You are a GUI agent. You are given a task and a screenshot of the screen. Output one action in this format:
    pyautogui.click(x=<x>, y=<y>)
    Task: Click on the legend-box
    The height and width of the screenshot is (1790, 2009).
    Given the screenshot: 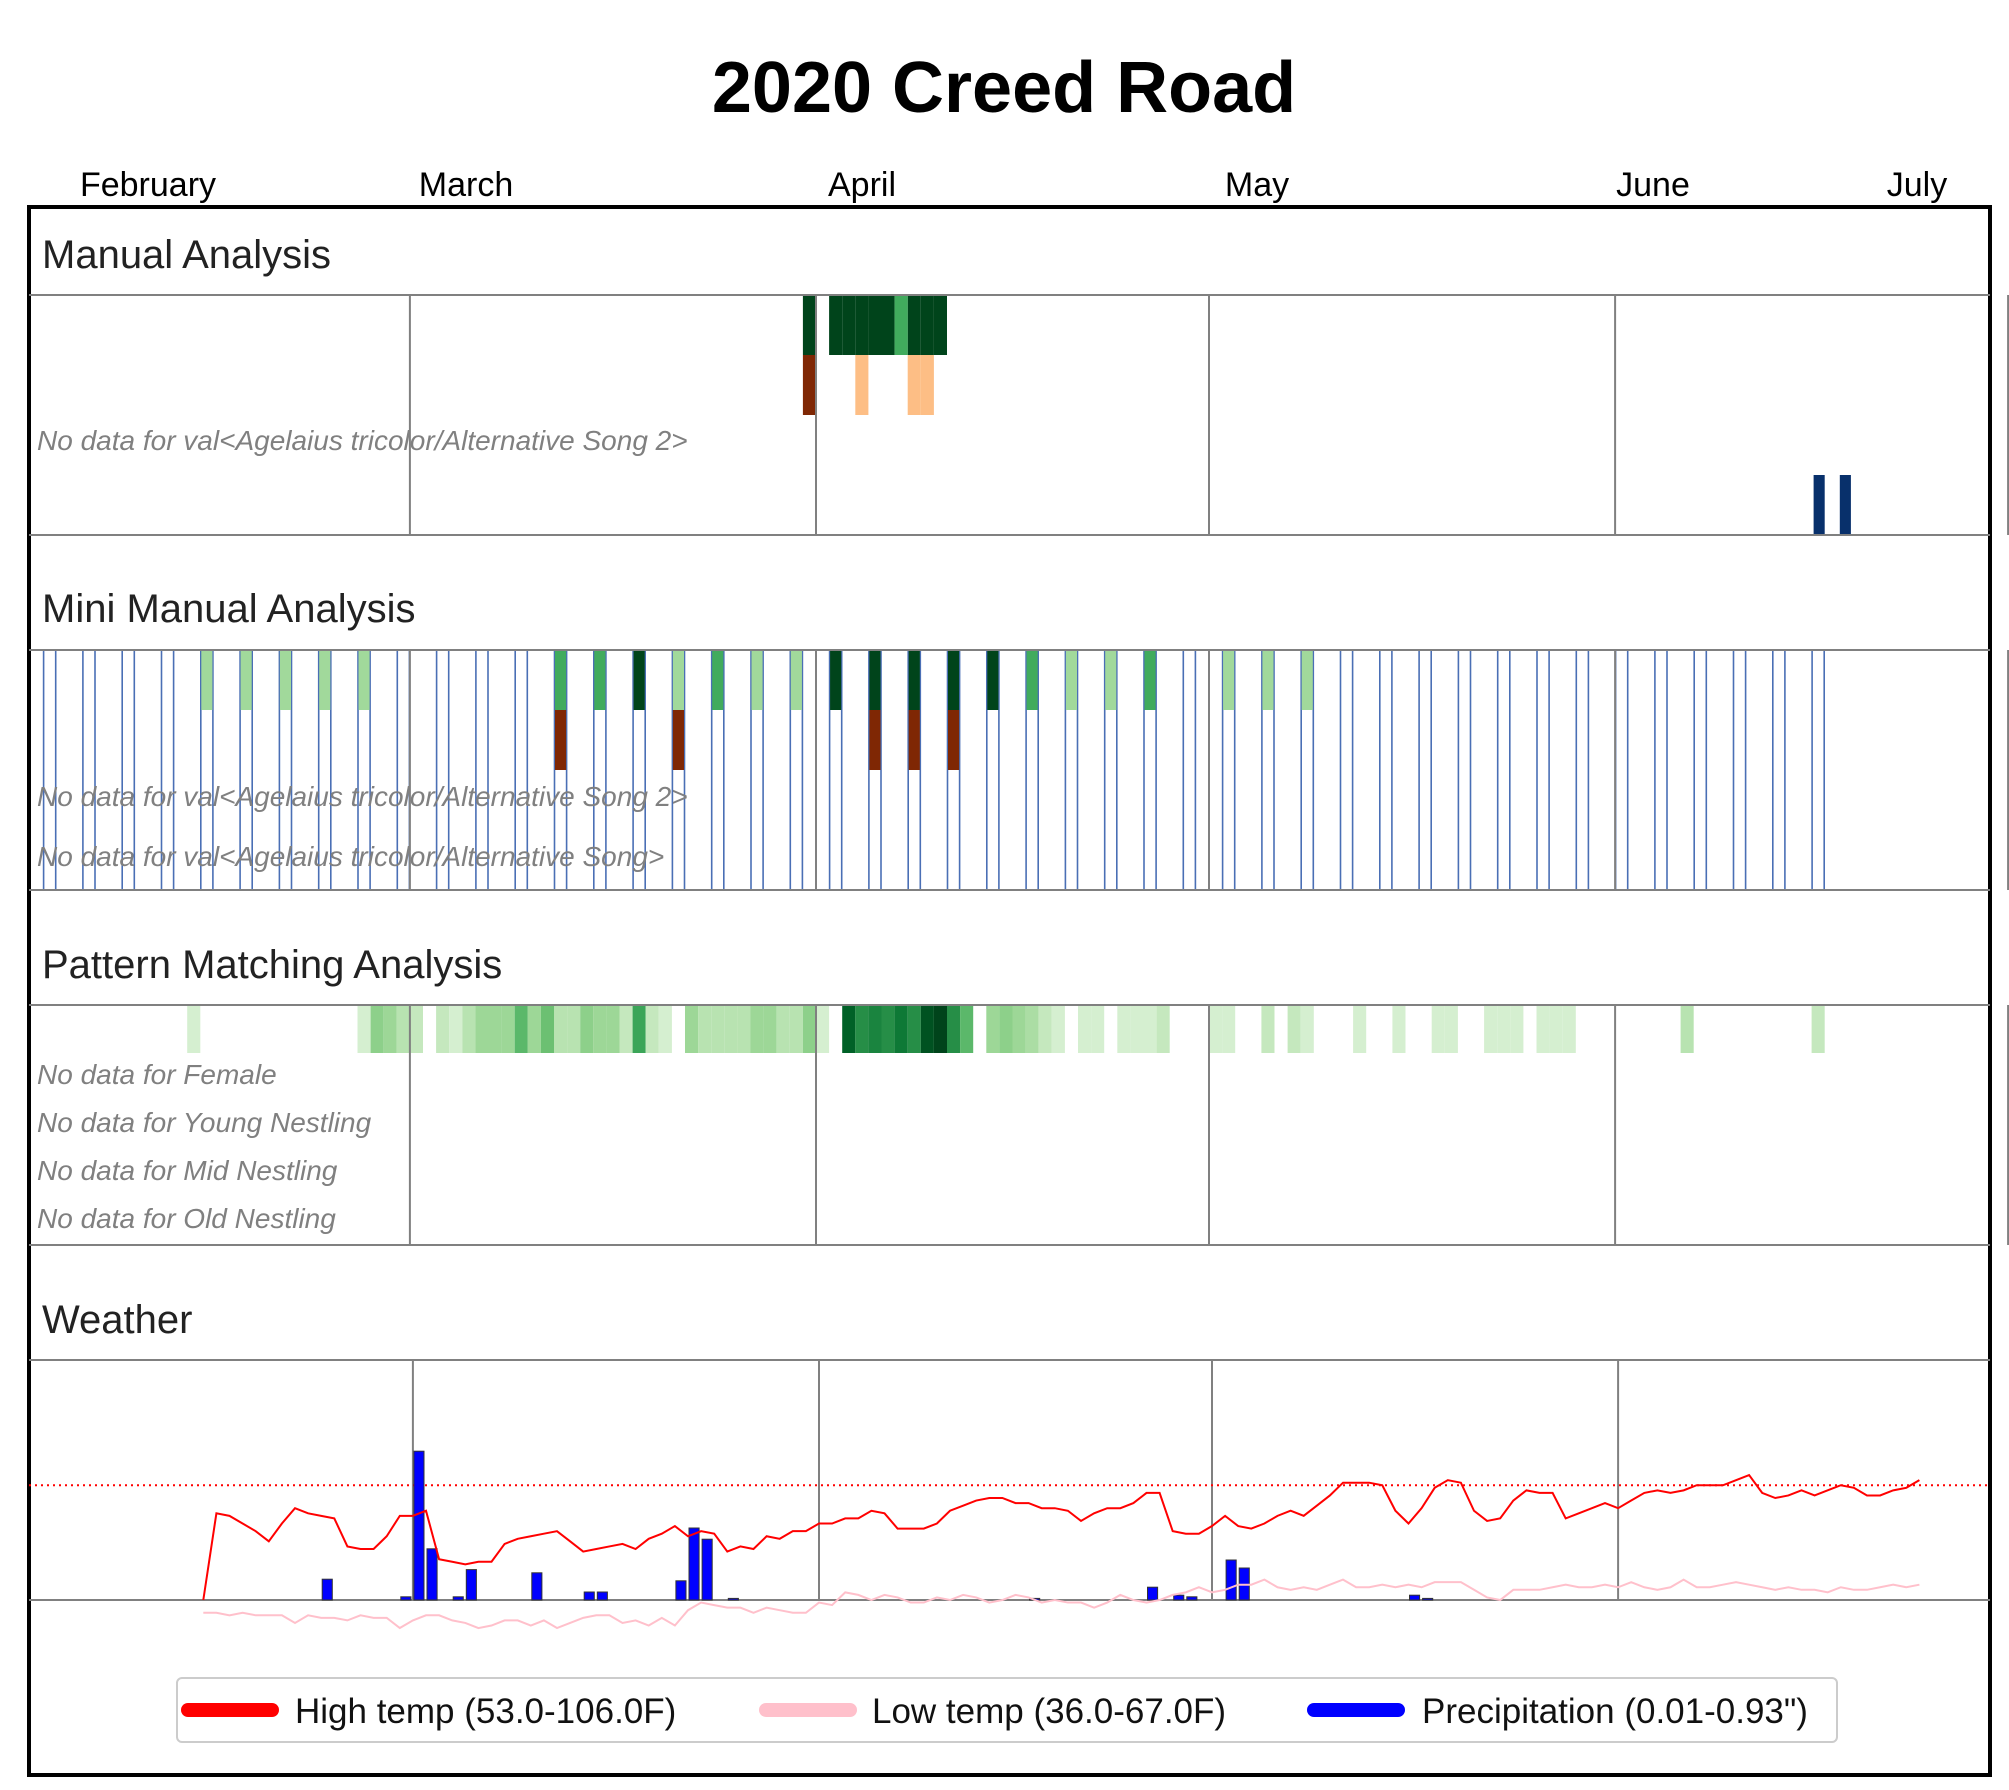 What is the action you would take?
    pyautogui.click(x=1007, y=1710)
    